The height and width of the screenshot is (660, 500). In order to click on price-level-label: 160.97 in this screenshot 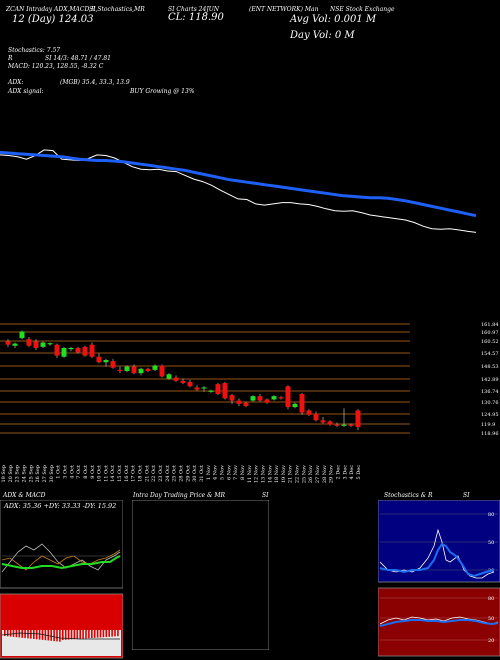, I will do `click(490, 333)`.